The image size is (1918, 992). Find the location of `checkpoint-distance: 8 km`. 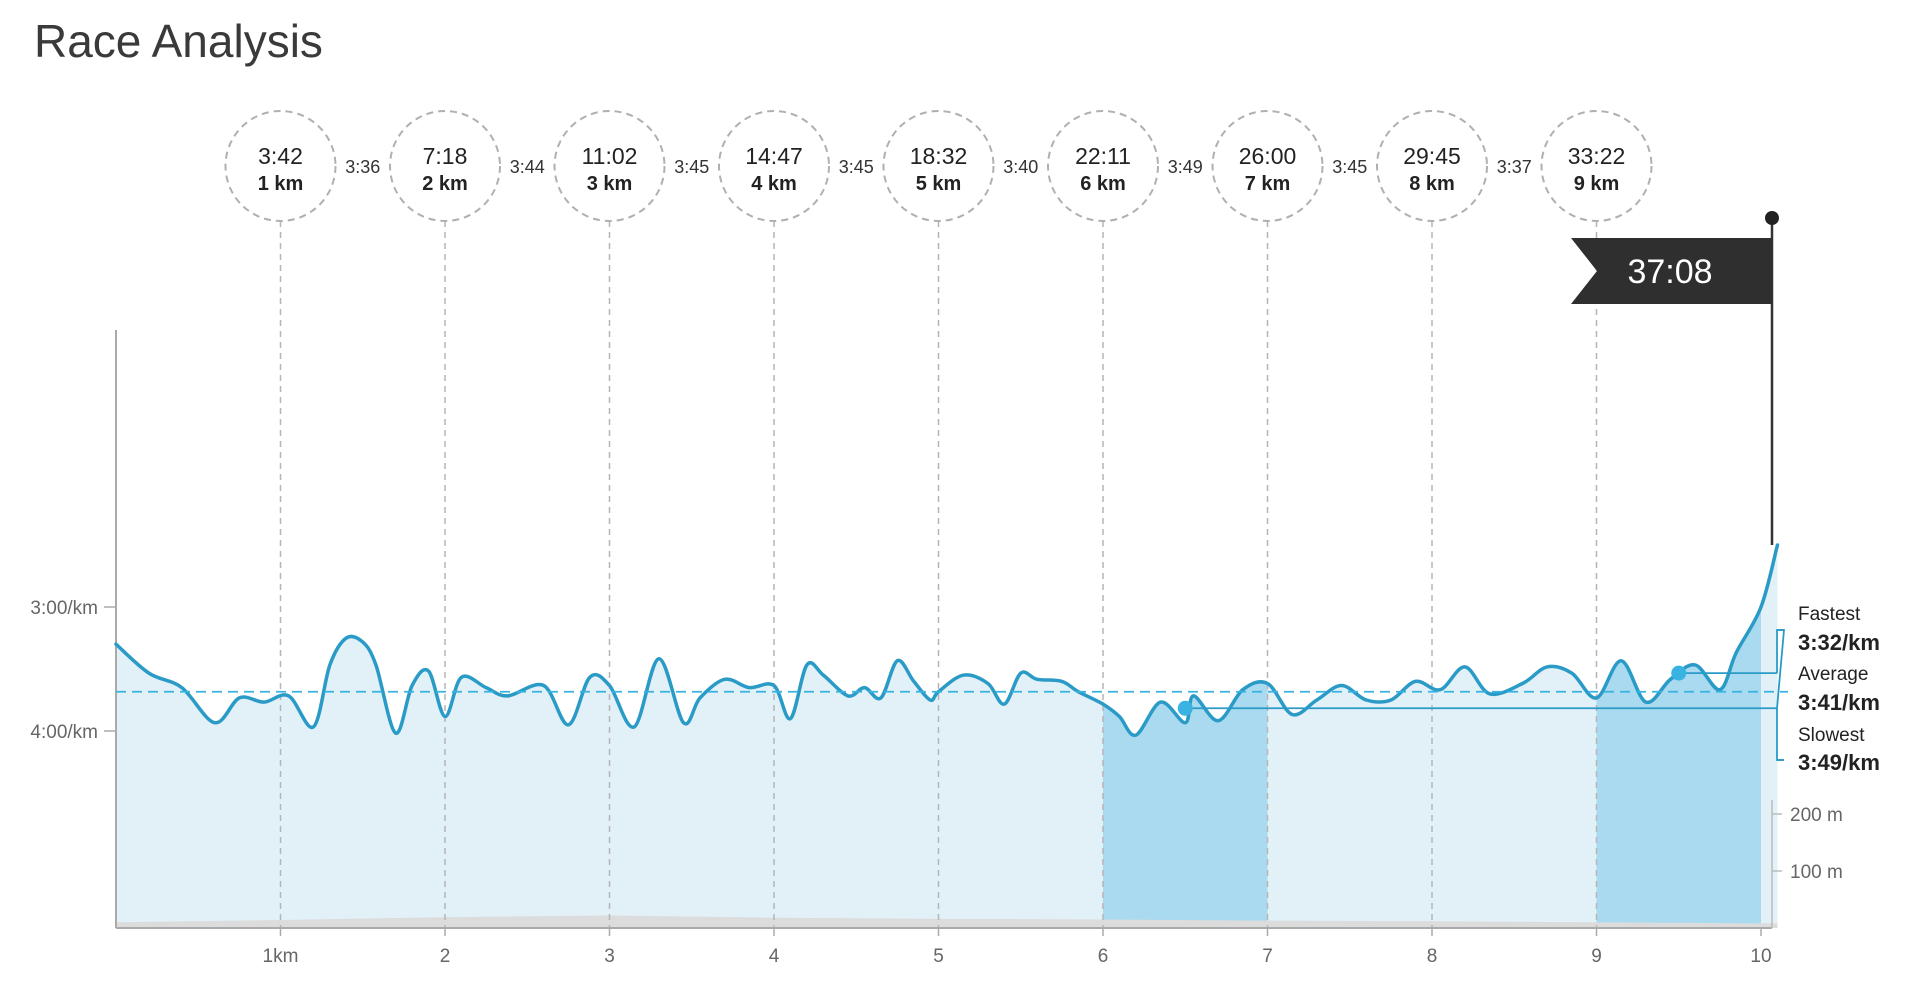

checkpoint-distance: 8 km is located at coordinates (1432, 184).